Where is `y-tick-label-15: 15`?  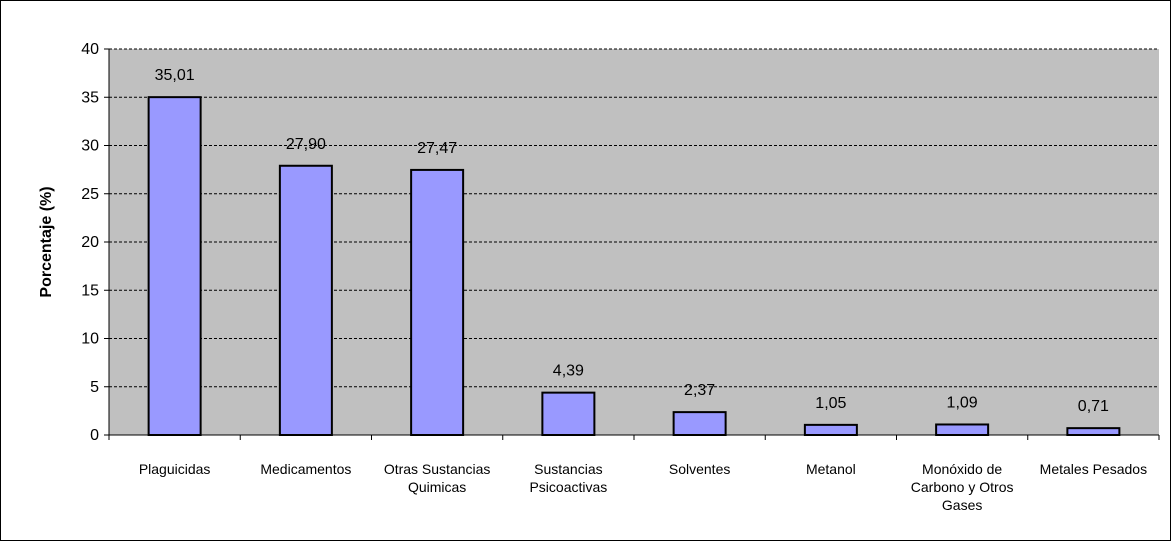
y-tick-label-15: 15 is located at coordinates (90, 290).